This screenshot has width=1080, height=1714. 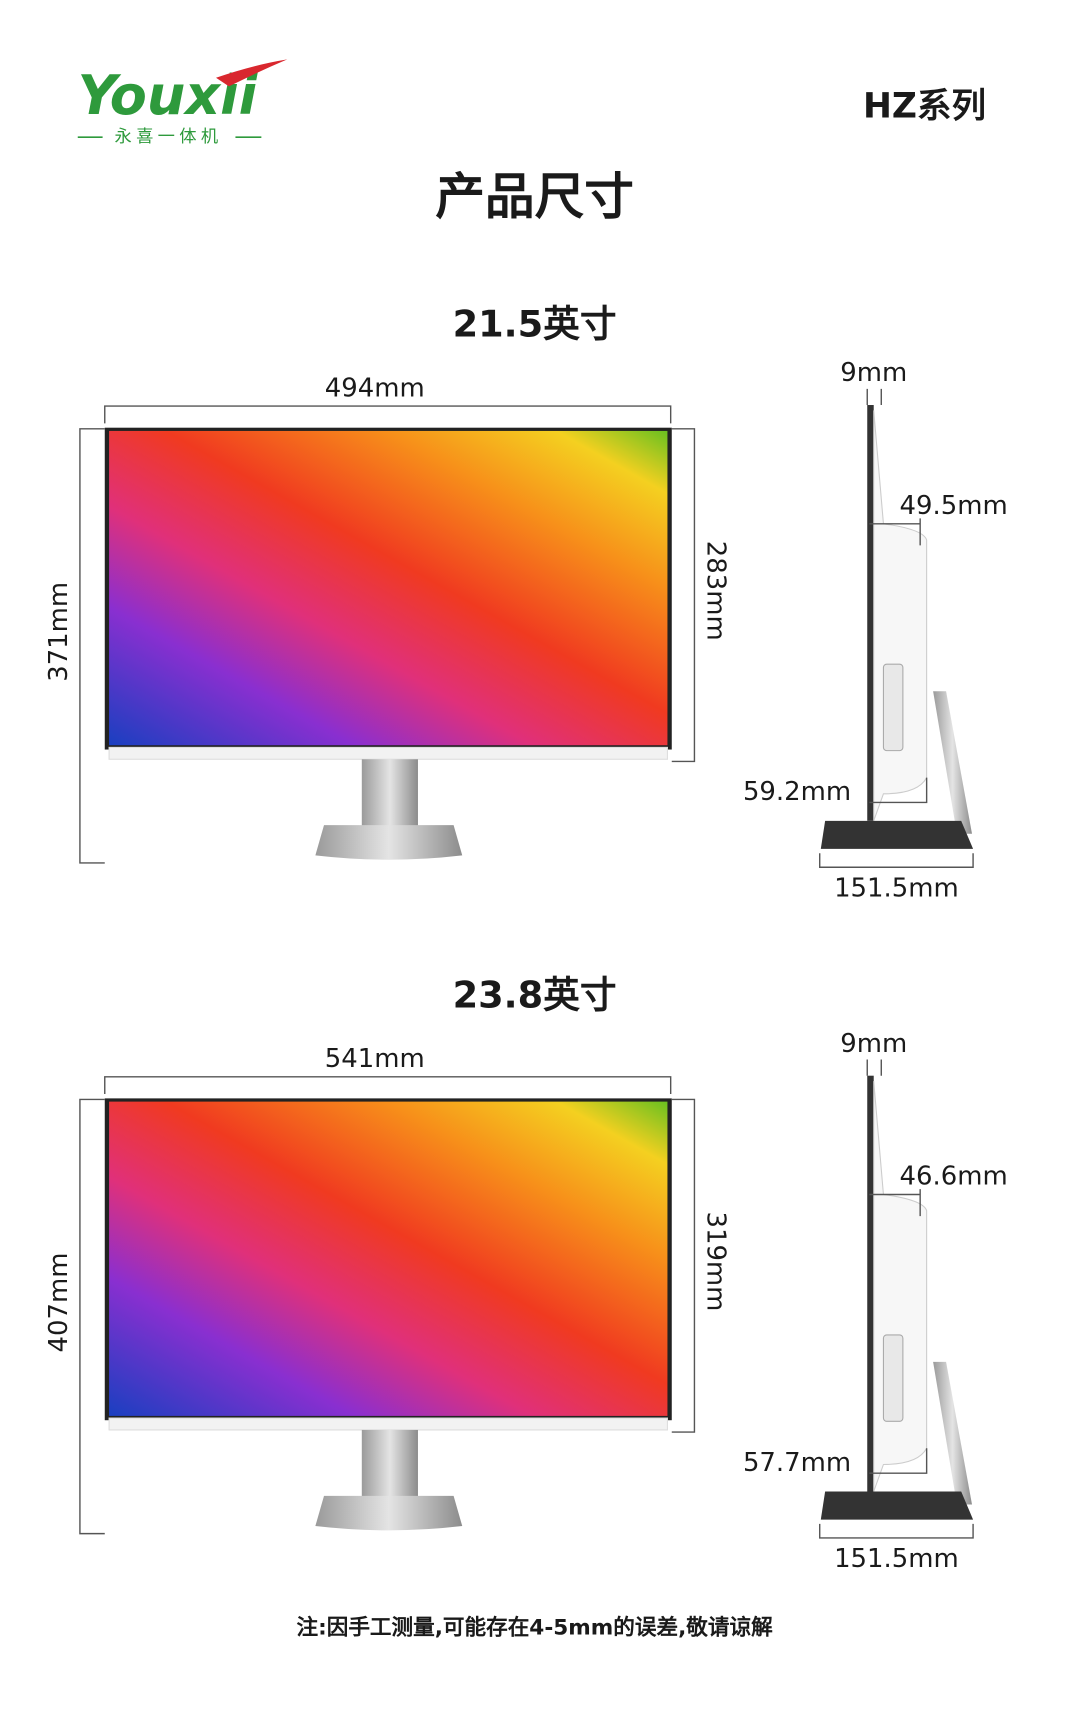 I want to click on bottom-depth-label: 57.7mm, so click(x=797, y=1463).